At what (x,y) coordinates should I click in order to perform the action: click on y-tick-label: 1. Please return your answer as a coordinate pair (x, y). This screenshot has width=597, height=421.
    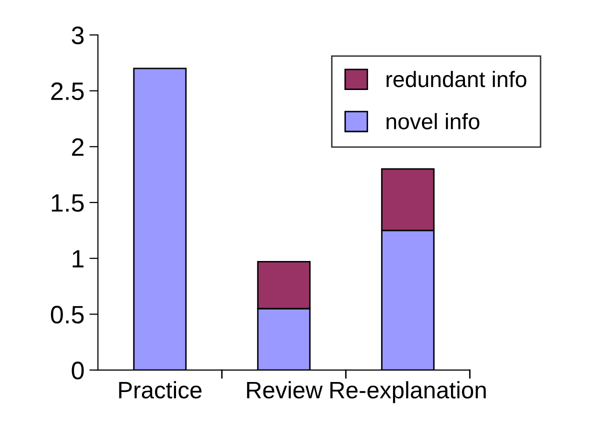
    Looking at the image, I should click on (78, 259).